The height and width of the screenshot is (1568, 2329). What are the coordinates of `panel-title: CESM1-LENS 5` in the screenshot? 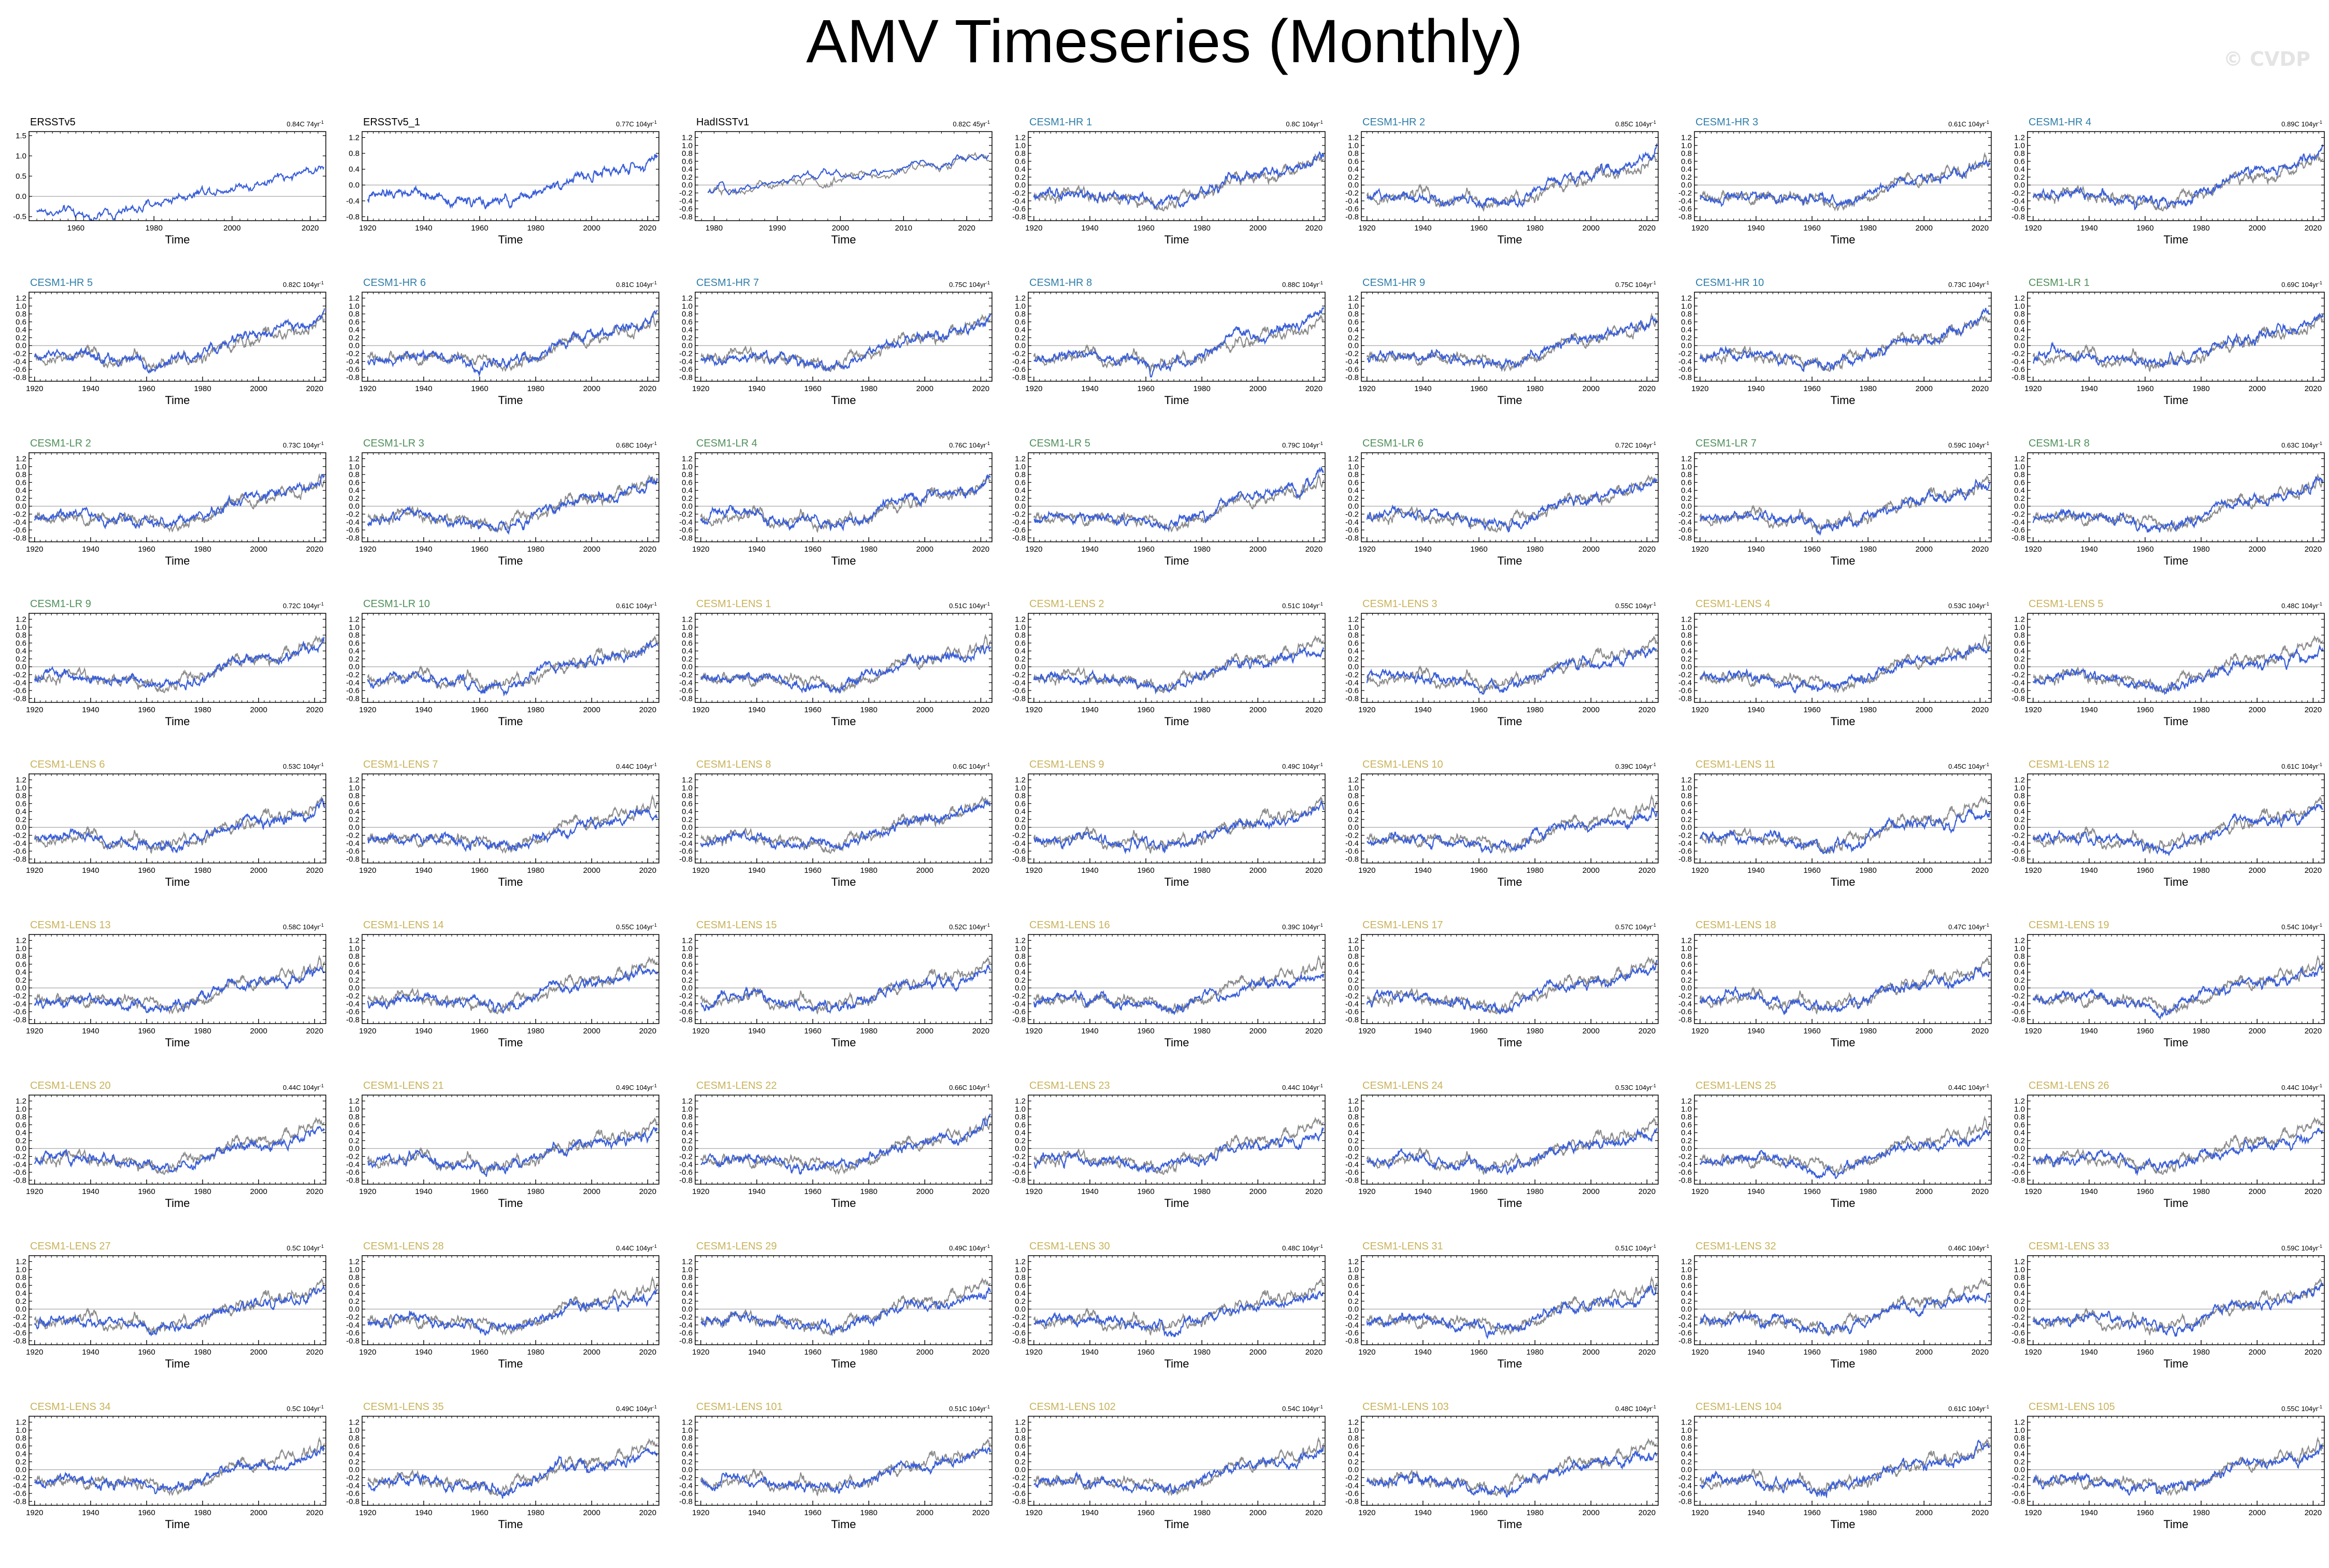 It's located at (2066, 604).